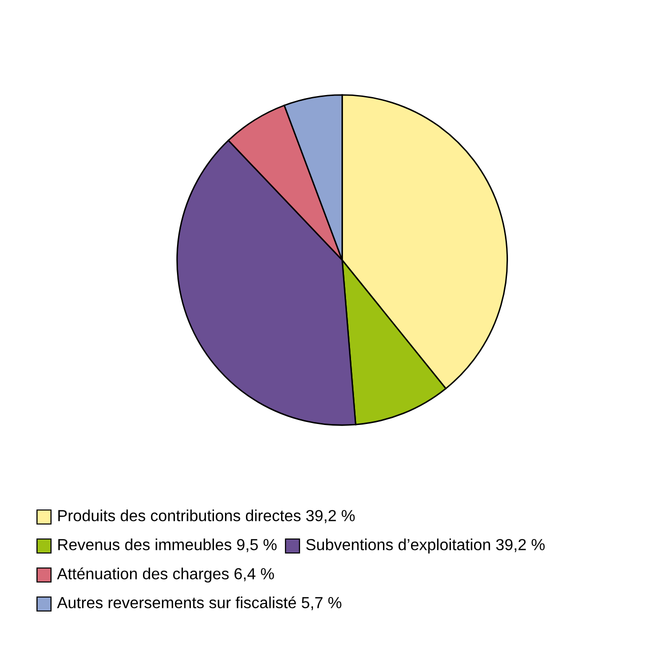 The image size is (667, 646). Describe the element at coordinates (199, 603) in the screenshot. I see `legend-label: Autres reversements sur fiscalisté 5,7 %` at that location.